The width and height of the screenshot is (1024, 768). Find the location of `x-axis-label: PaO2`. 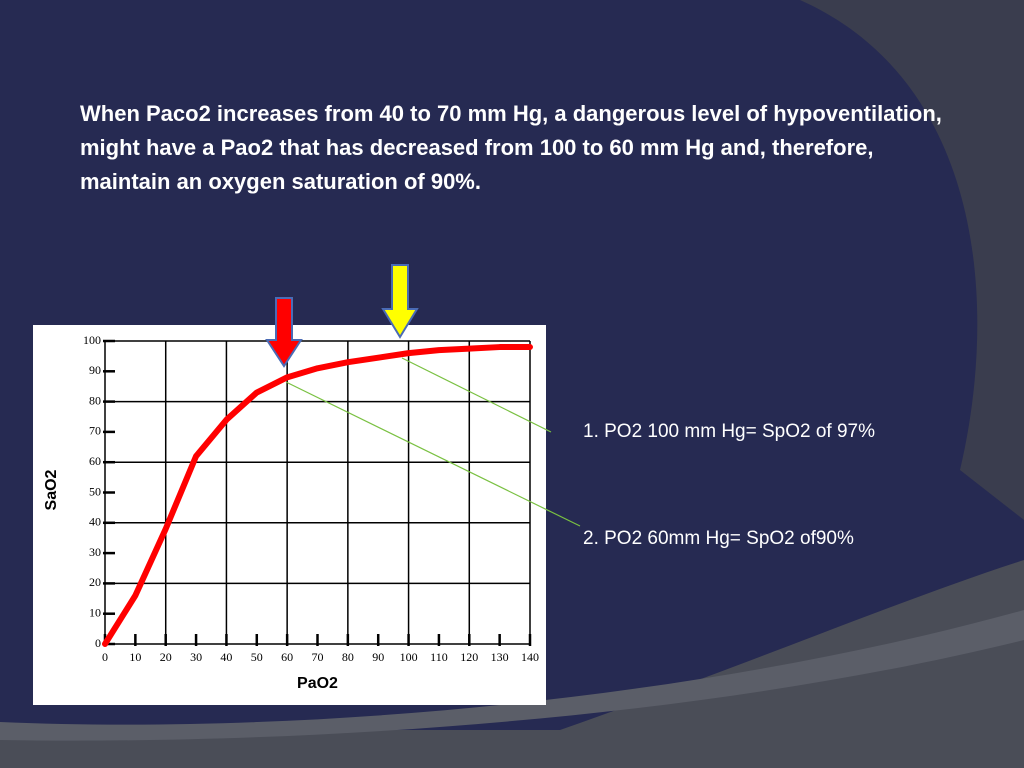

x-axis-label: PaO2 is located at coordinates (317, 683).